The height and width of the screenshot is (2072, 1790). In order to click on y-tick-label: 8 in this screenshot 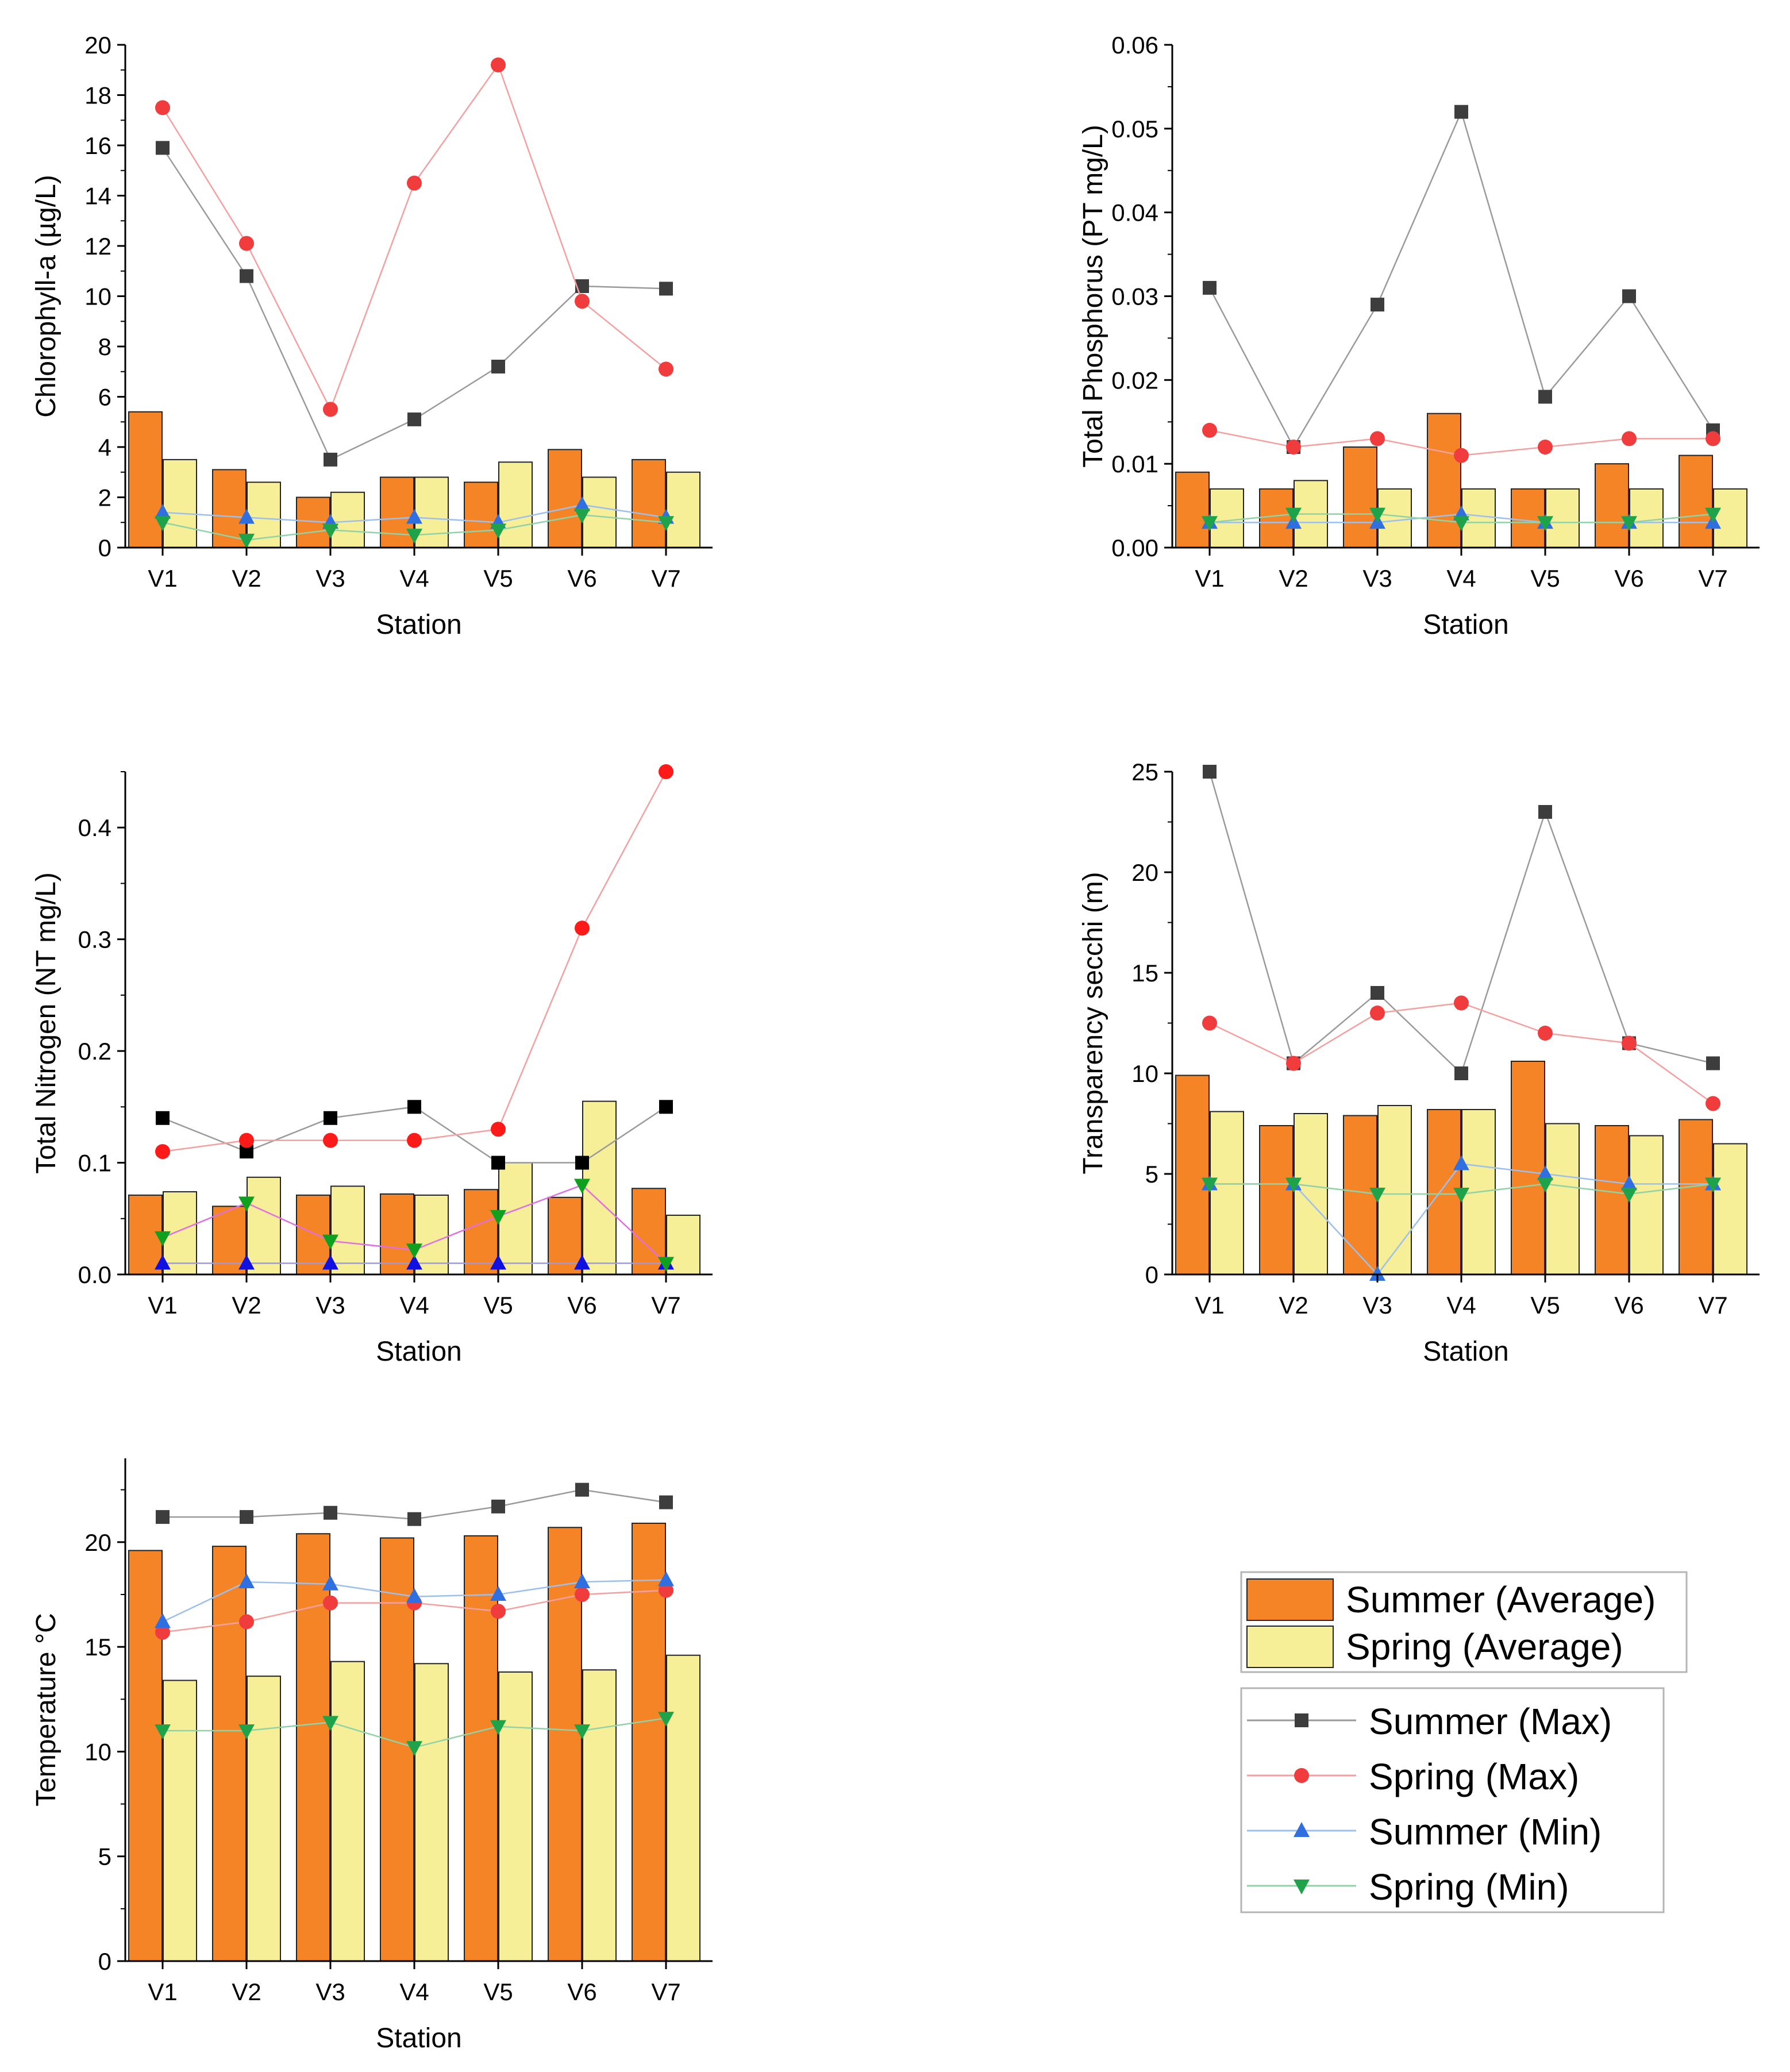, I will do `click(105, 347)`.